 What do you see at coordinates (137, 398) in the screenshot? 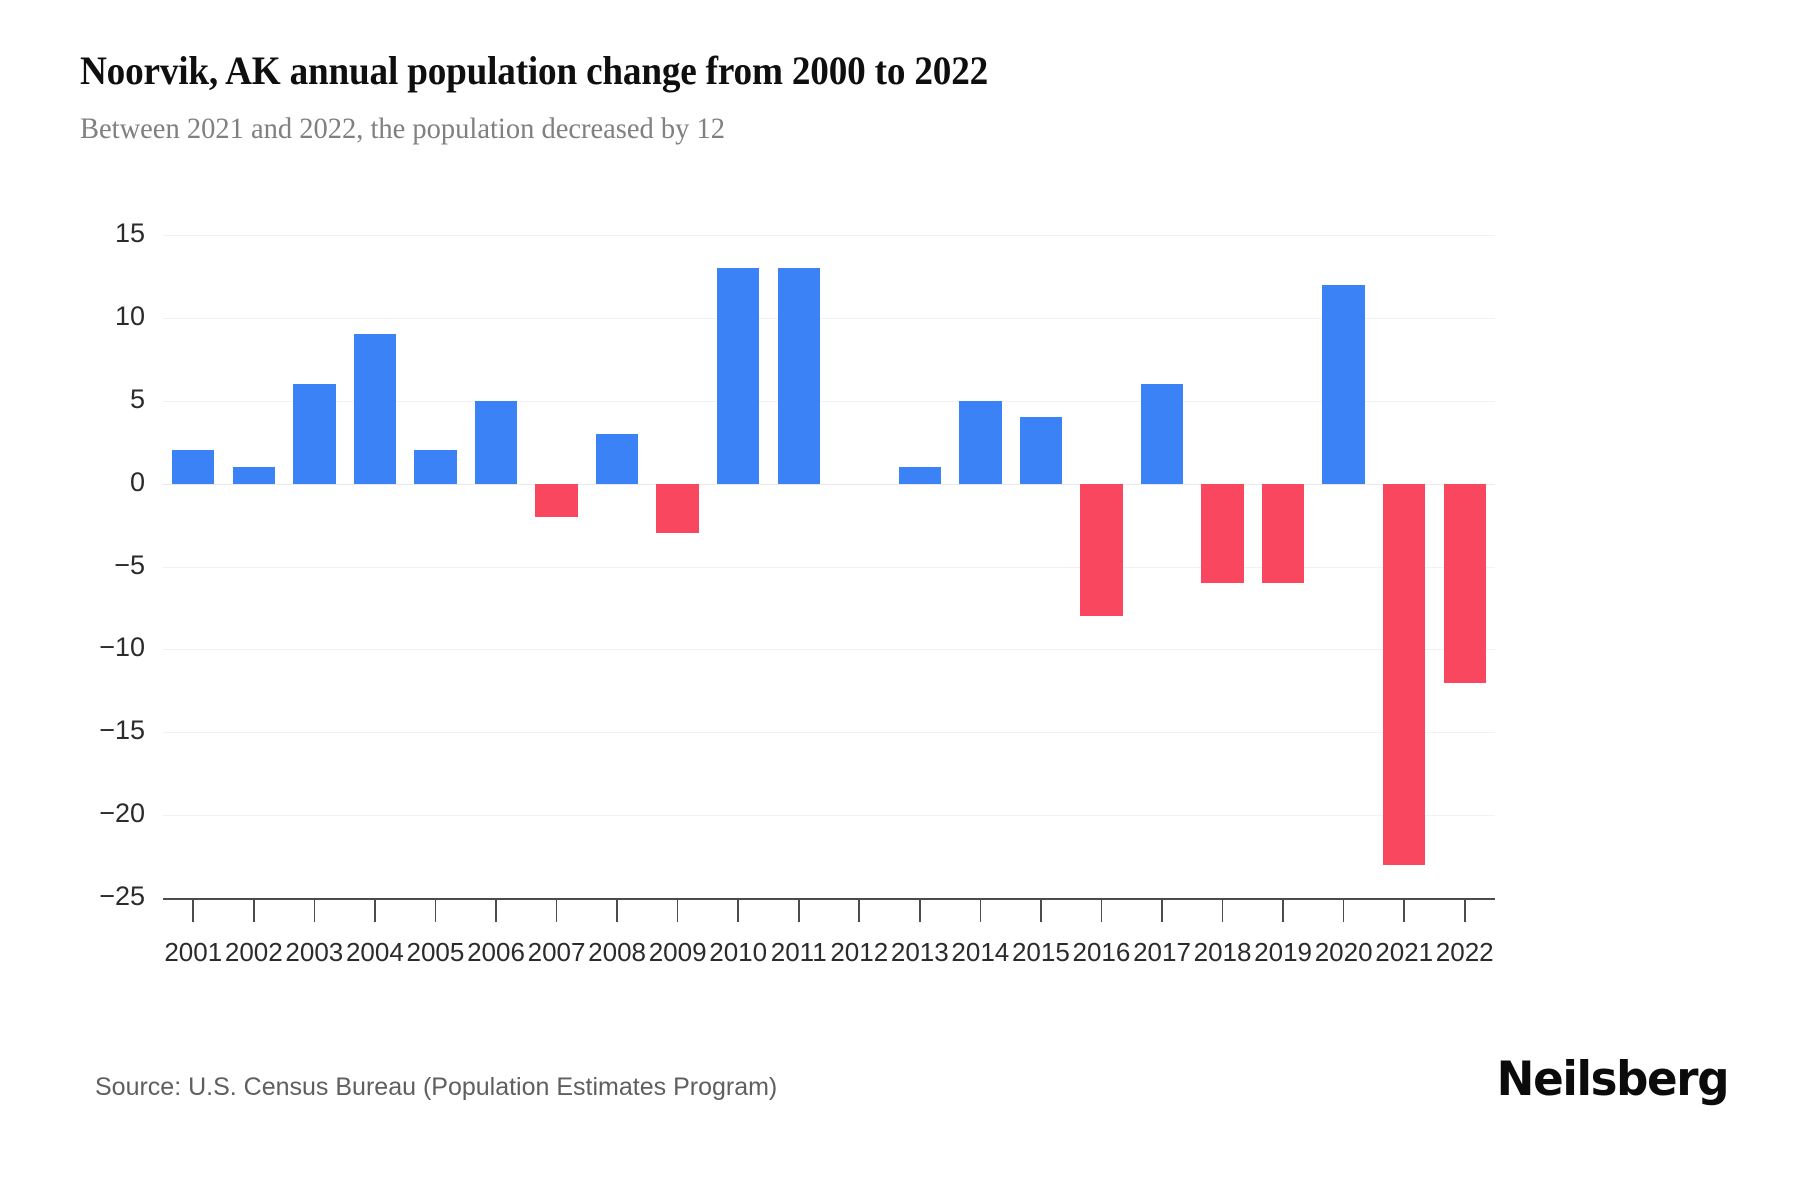
I see `y-axis-tick-label: 5` at bounding box center [137, 398].